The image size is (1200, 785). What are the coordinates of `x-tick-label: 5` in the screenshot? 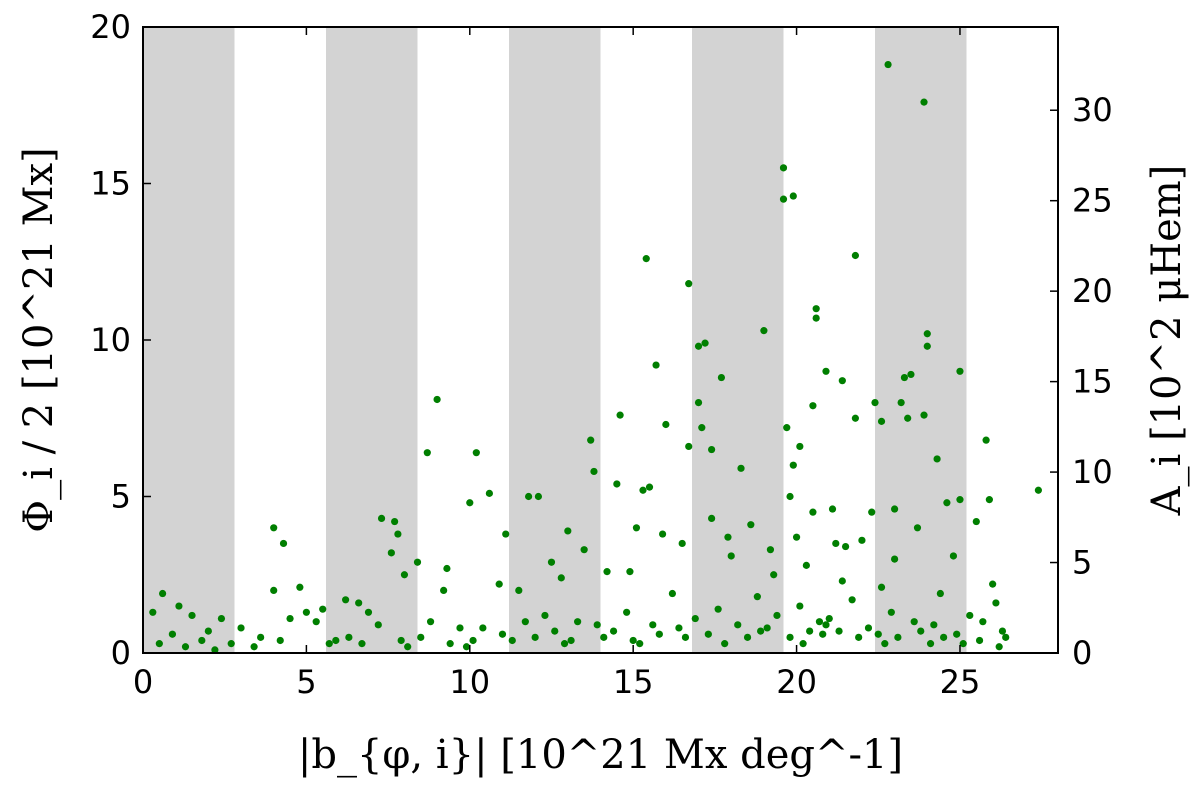 It's located at (306, 682).